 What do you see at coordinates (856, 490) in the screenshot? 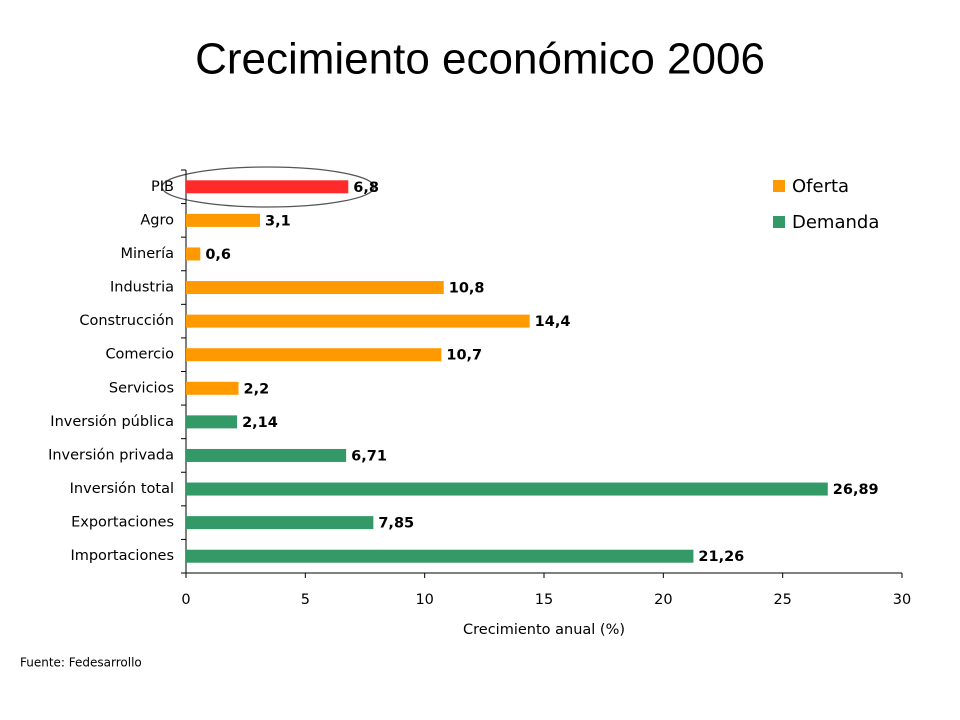
I see `value-label: 26,89` at bounding box center [856, 490].